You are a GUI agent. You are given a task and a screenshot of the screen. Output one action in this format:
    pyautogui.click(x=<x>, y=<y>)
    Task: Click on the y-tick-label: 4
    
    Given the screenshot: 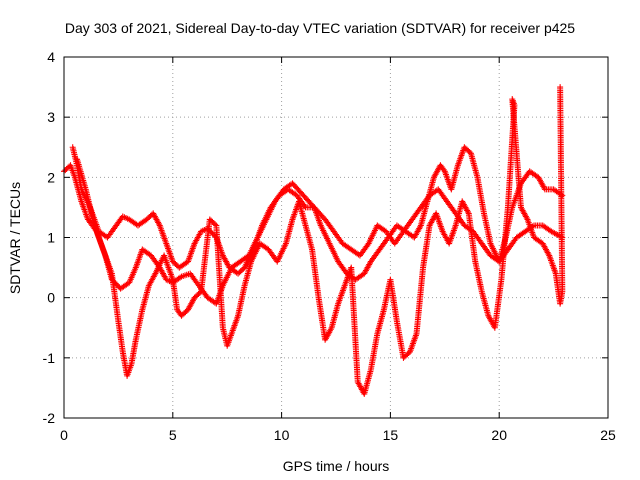 What is the action you would take?
    pyautogui.click(x=51, y=57)
    